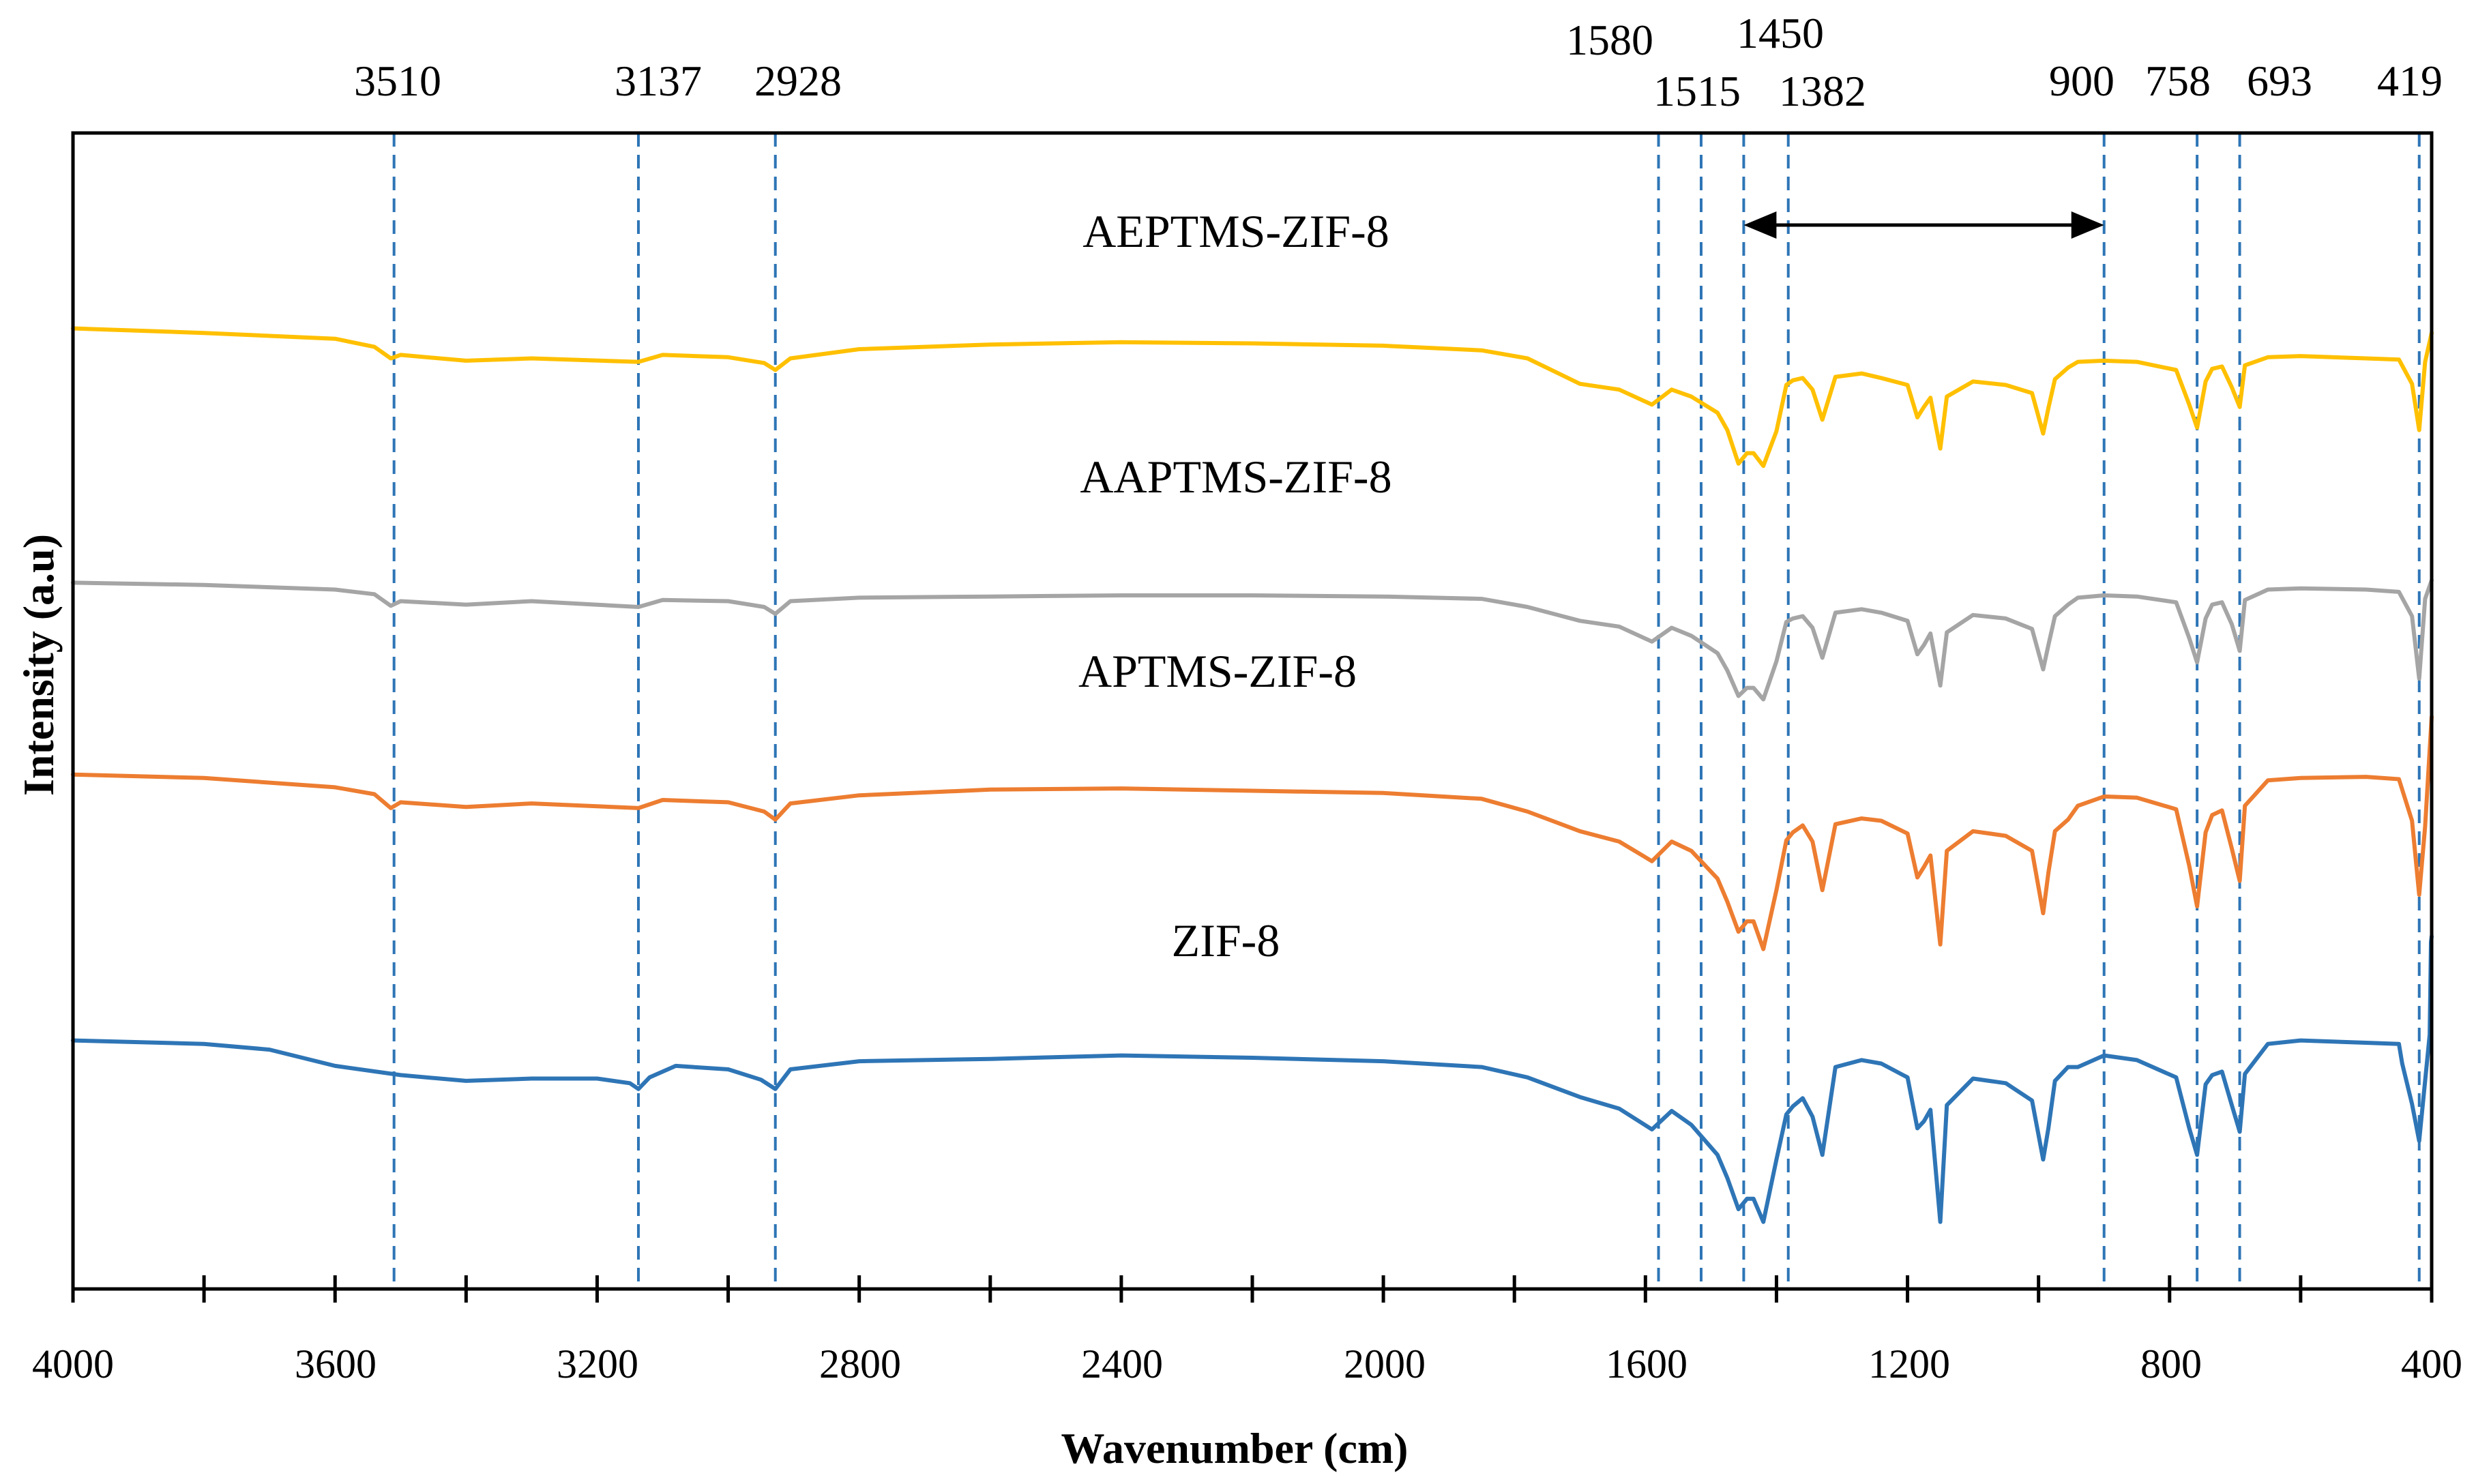 Image resolution: width=2476 pixels, height=1484 pixels. What do you see at coordinates (1226, 940) in the screenshot?
I see `series-label-zif8: ZIF-8` at bounding box center [1226, 940].